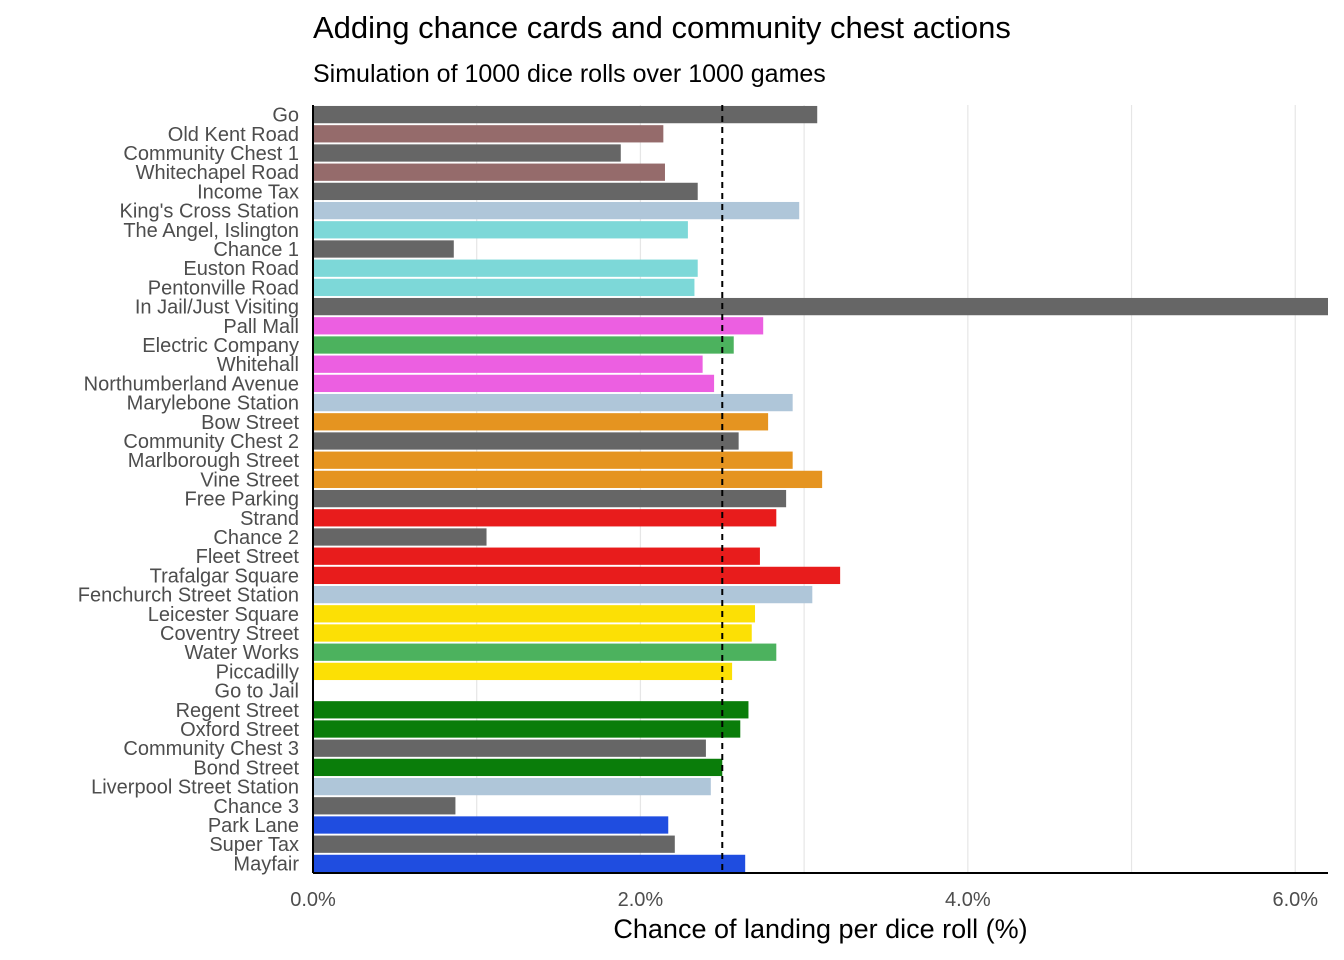 This screenshot has height=960, width=1344. Describe the element at coordinates (313, 900) in the screenshot. I see `x-tick-label: 0.0%` at that location.